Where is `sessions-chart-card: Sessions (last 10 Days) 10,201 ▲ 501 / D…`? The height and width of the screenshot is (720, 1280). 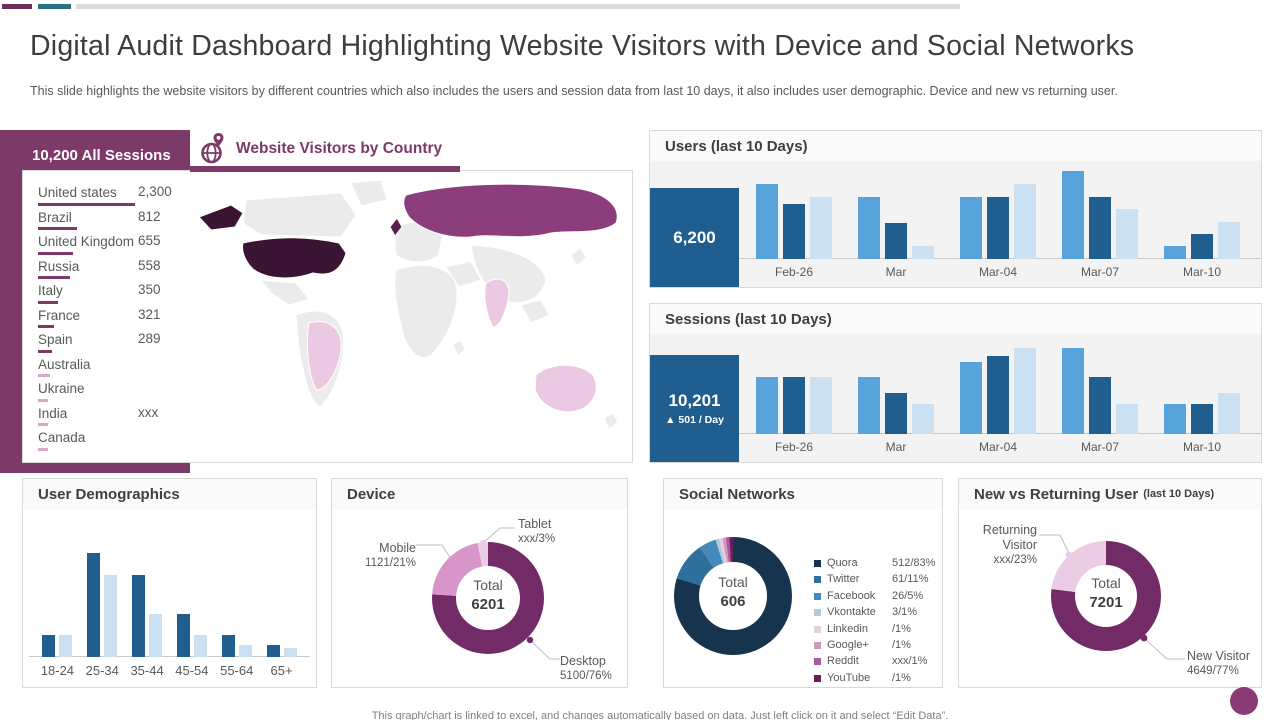
sessions-chart-card: Sessions (last 10 Days) 10,201 ▲ 501 / D… is located at coordinates (955, 383).